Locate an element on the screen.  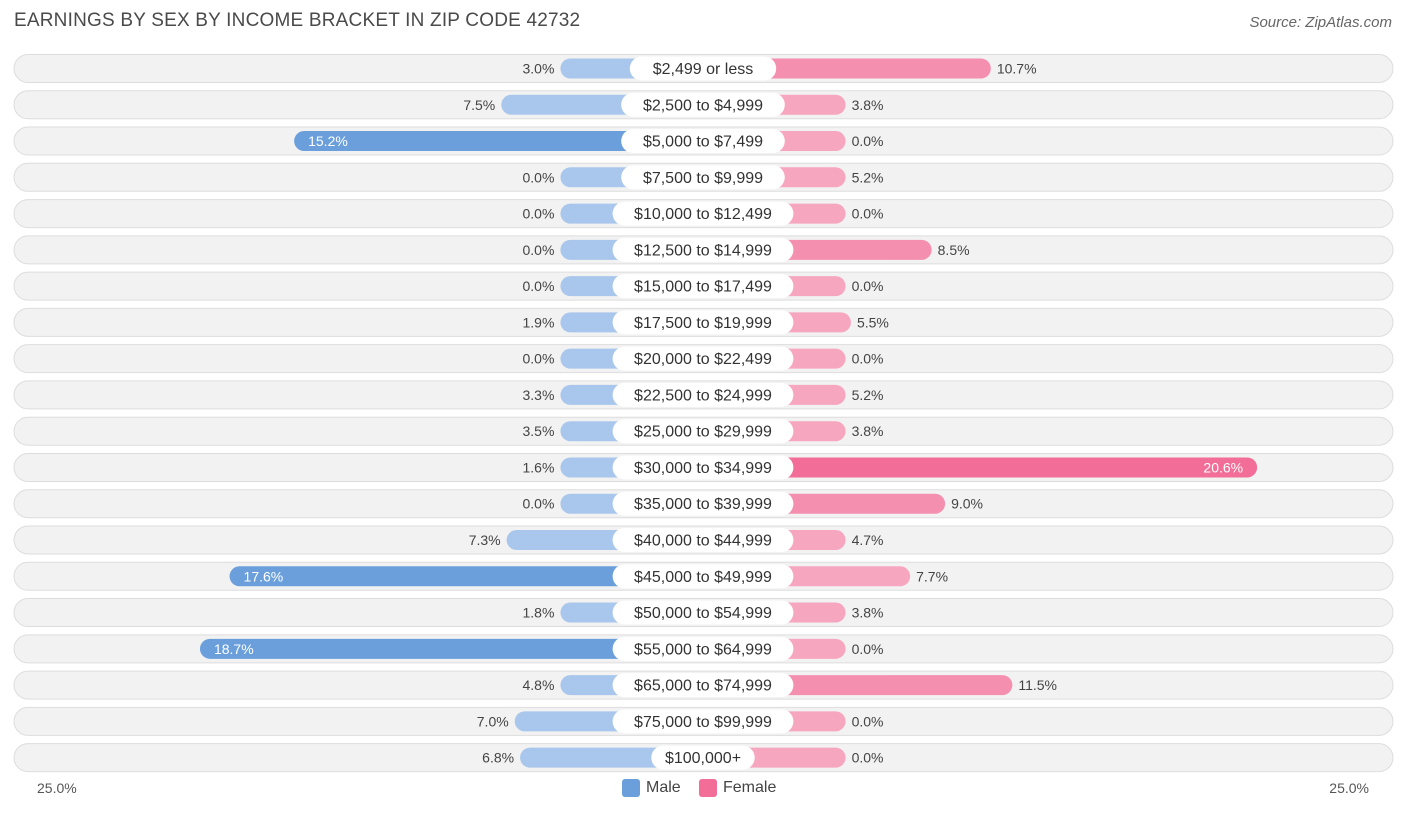
category-label: $2,500 to $4,999 is located at coordinates (703, 105).